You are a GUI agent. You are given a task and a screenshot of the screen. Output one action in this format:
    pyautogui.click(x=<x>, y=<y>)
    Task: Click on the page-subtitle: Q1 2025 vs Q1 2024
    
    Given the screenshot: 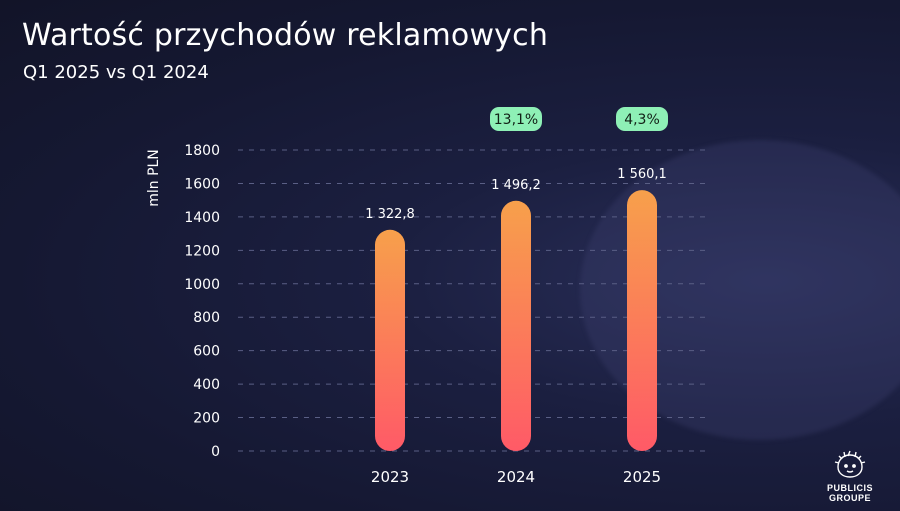 What is the action you would take?
    pyautogui.click(x=116, y=72)
    